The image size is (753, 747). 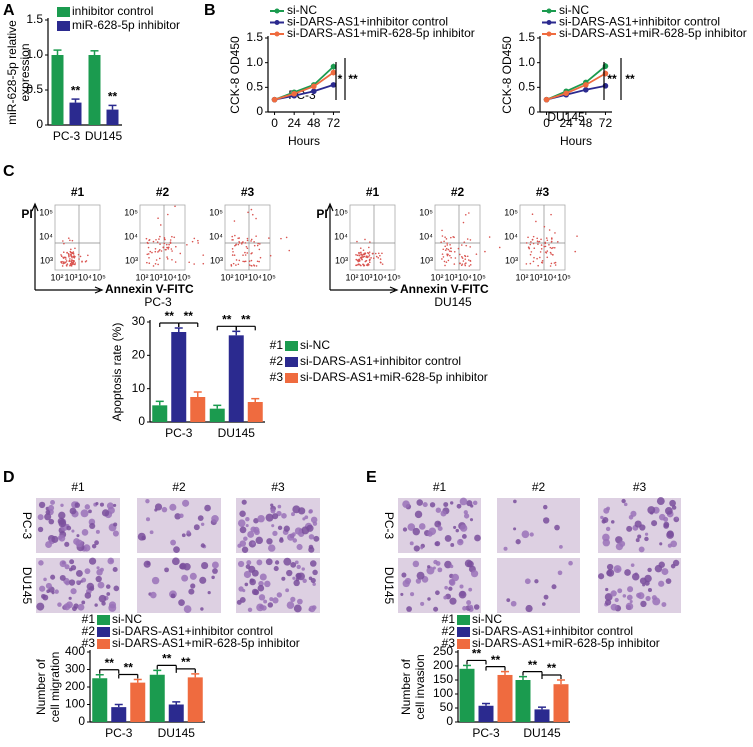 What do you see at coordinates (586, 123) in the screenshot?
I see `x-tick-label: 48` at bounding box center [586, 123].